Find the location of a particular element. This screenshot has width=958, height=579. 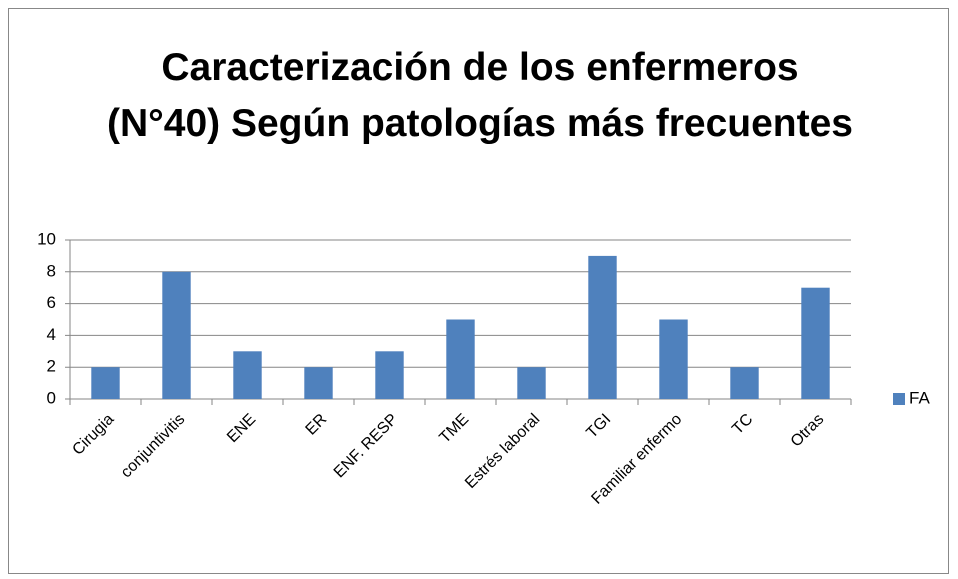

y-tick-label: 8 is located at coordinates (51, 270).